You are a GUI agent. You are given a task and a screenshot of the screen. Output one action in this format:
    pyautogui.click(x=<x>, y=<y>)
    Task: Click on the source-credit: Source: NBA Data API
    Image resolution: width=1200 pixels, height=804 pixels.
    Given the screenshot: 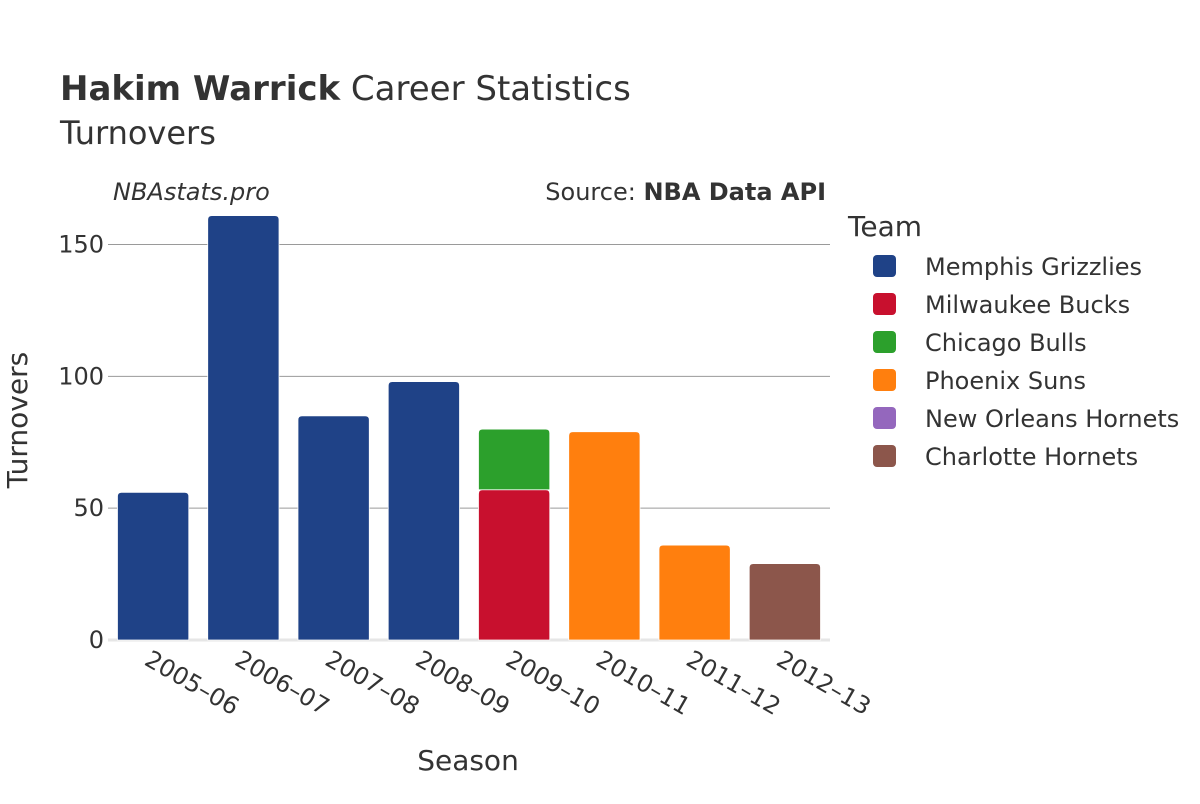 What is the action you would take?
    pyautogui.click(x=685, y=192)
    